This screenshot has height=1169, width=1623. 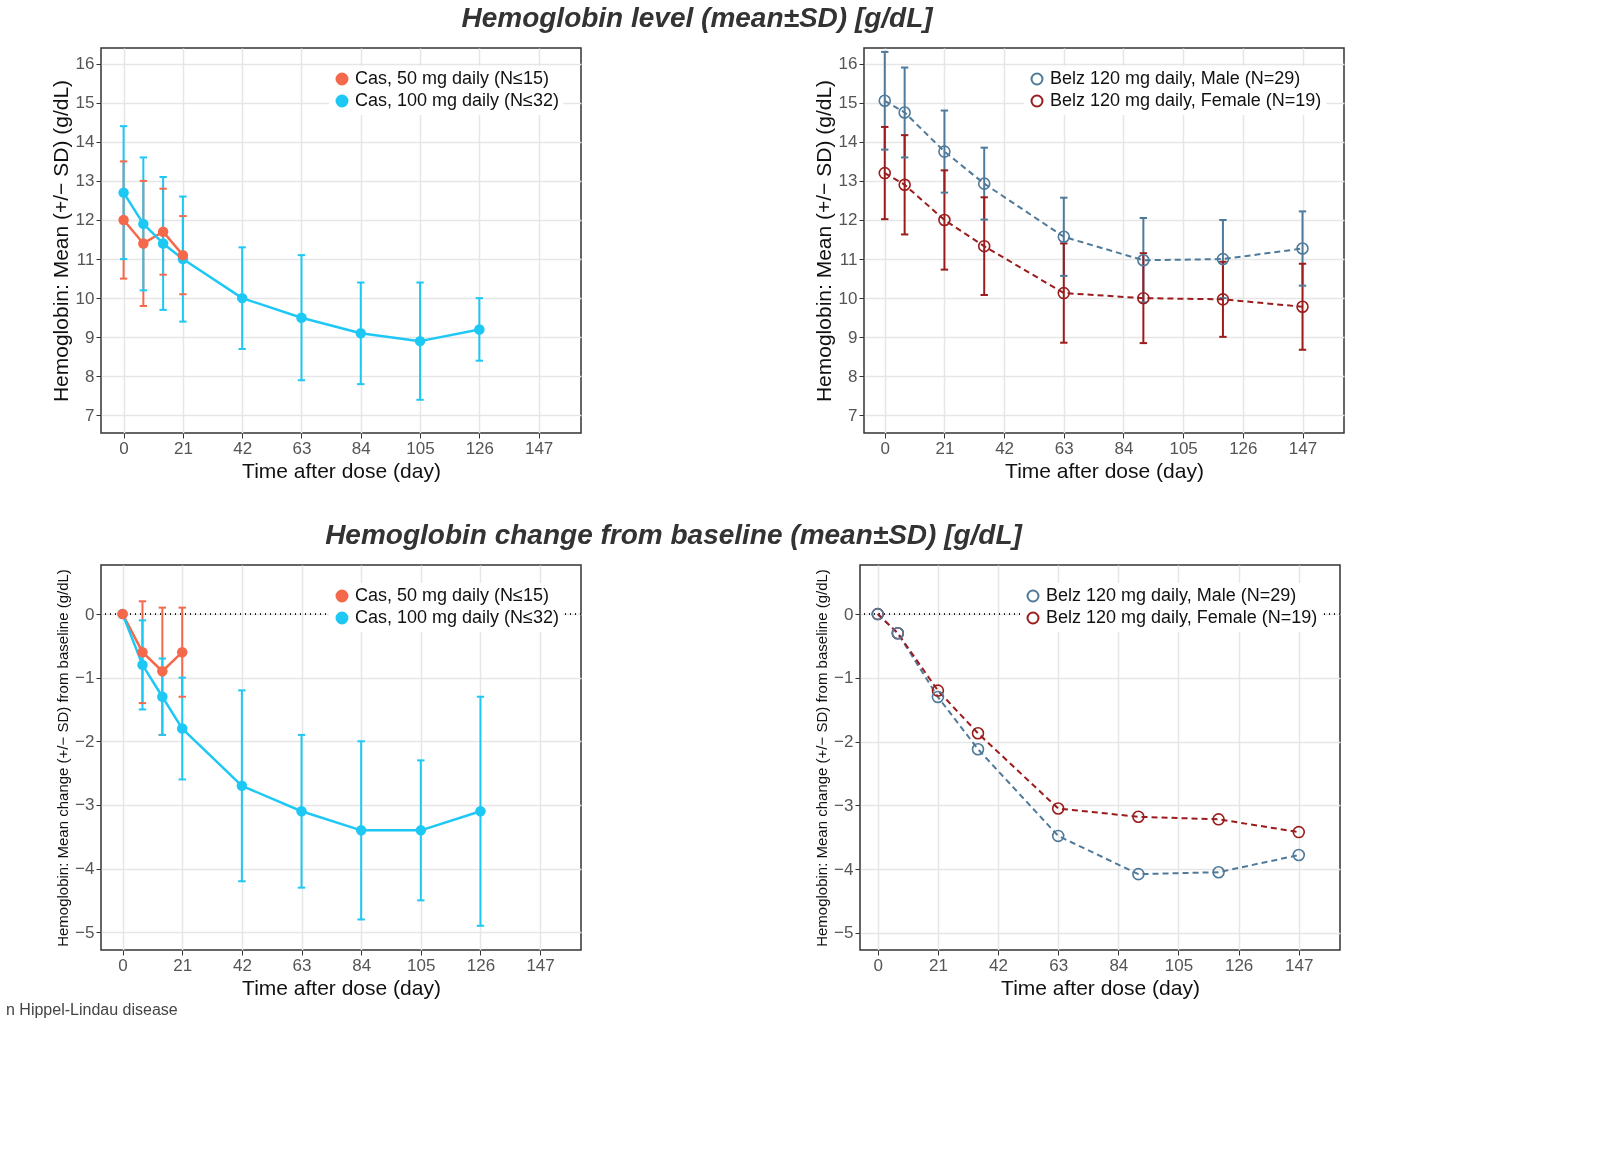 What do you see at coordinates (698, 18) in the screenshot?
I see `text: Hemoglobin level (mean±SD) [g/dL]` at bounding box center [698, 18].